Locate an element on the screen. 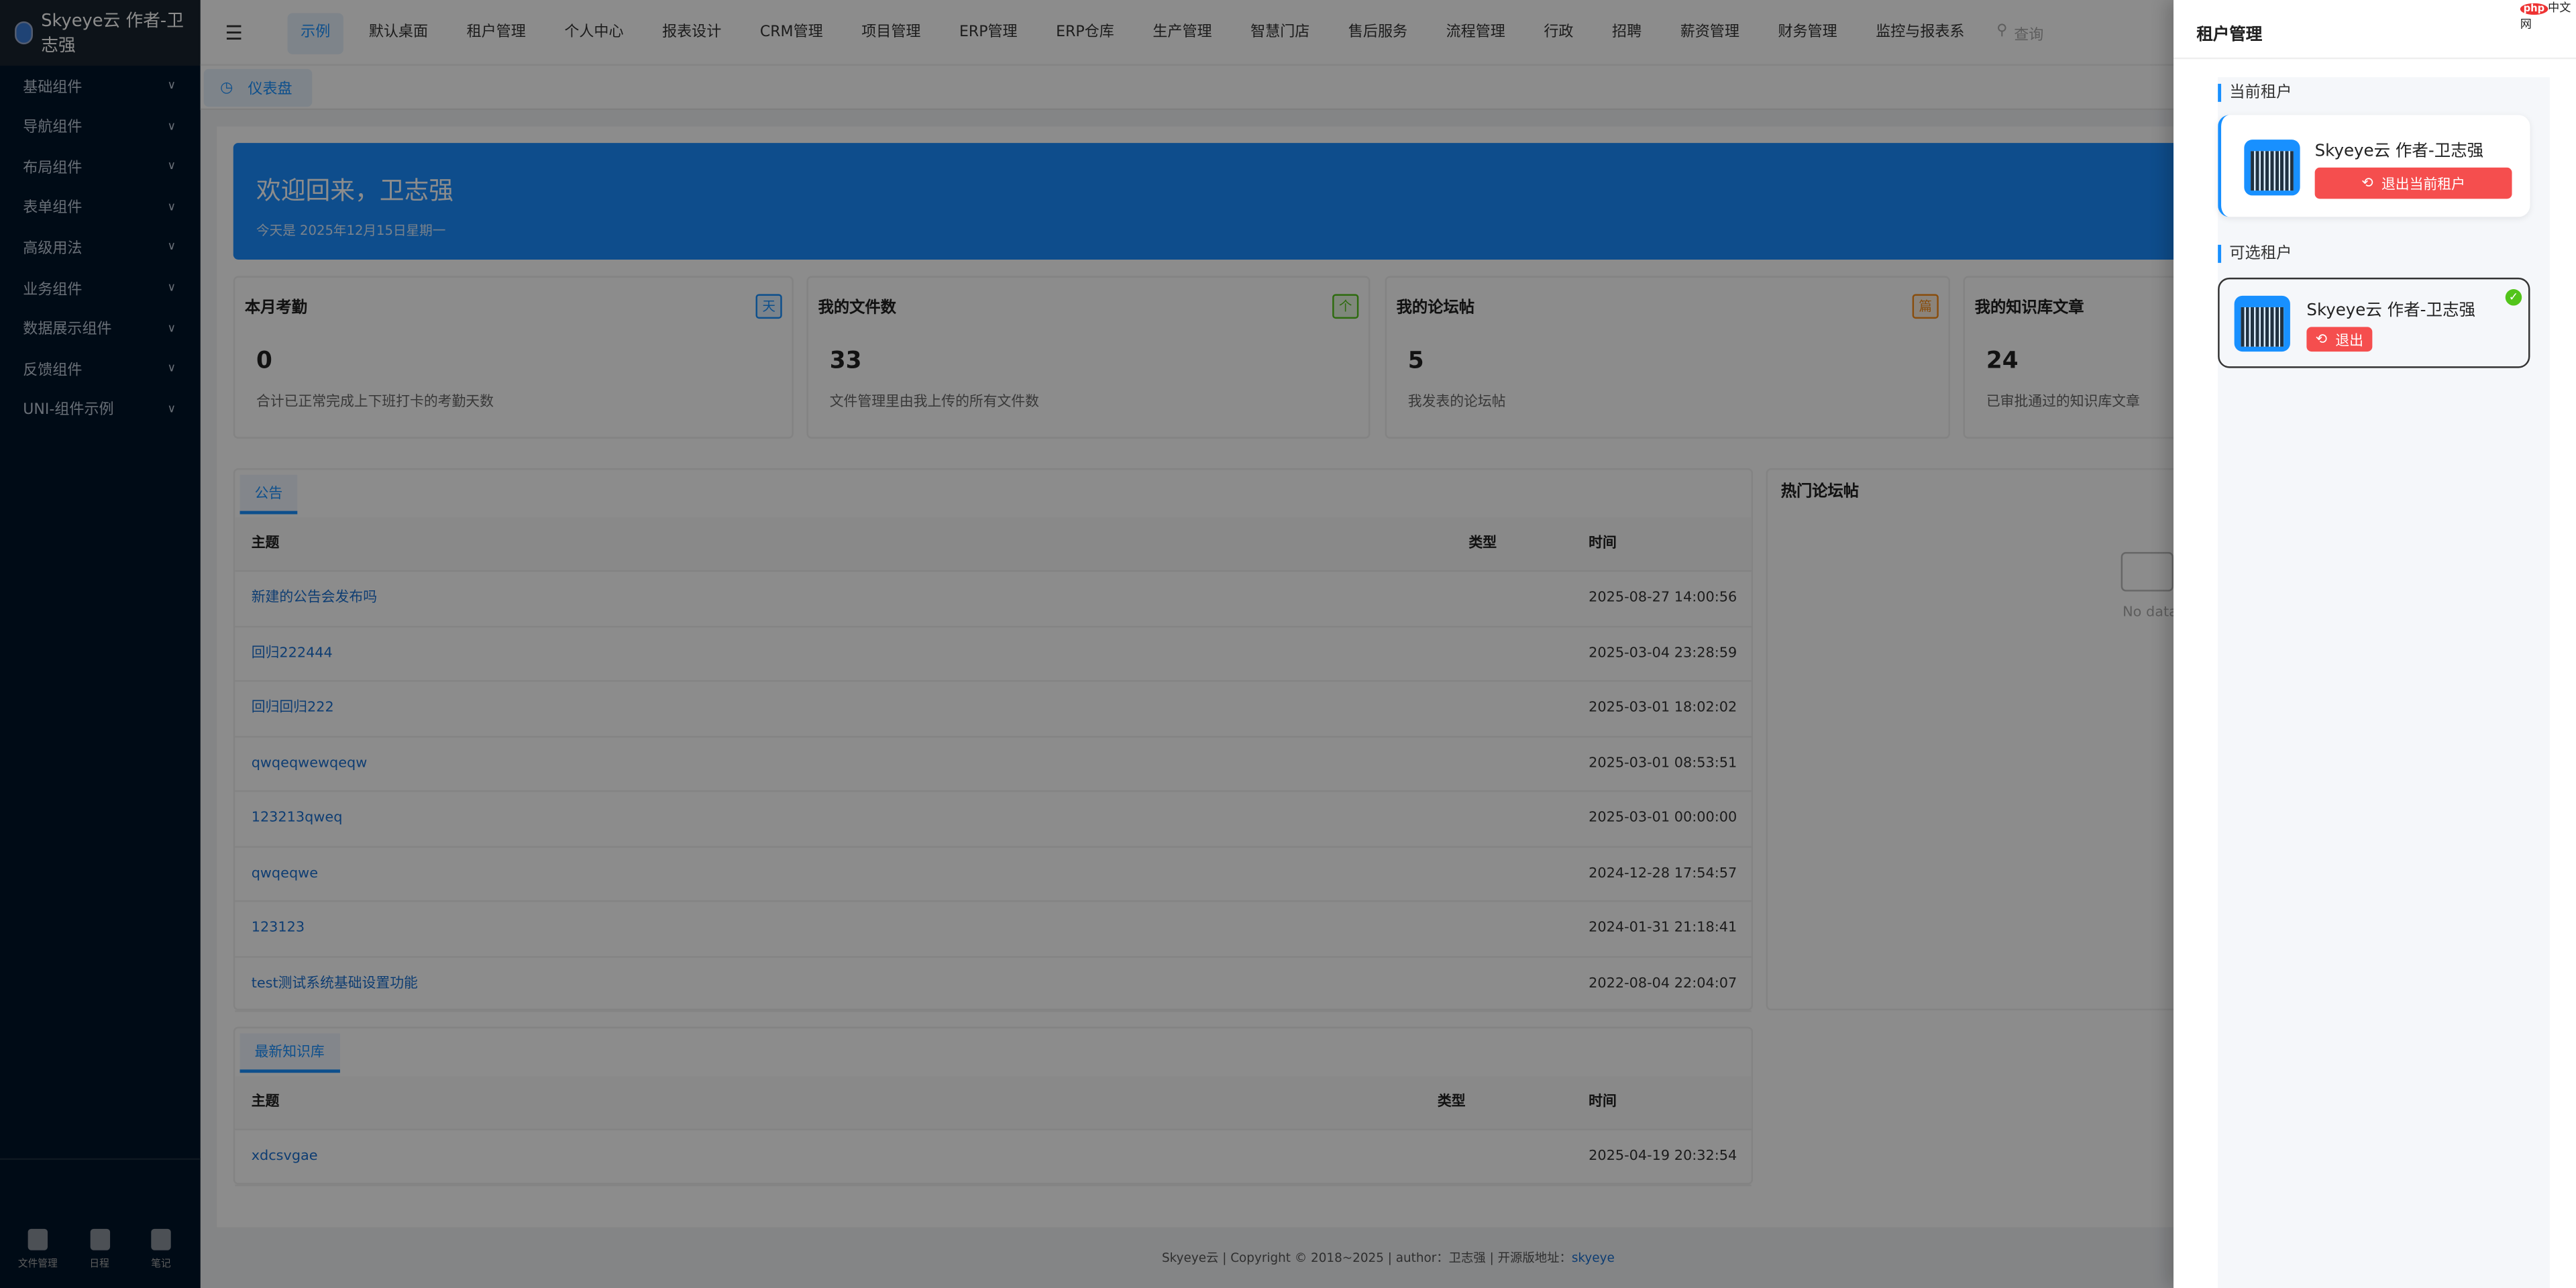 The height and width of the screenshot is (1288, 2576). watermark-logo: php 中文网 is located at coordinates (2545, 16).